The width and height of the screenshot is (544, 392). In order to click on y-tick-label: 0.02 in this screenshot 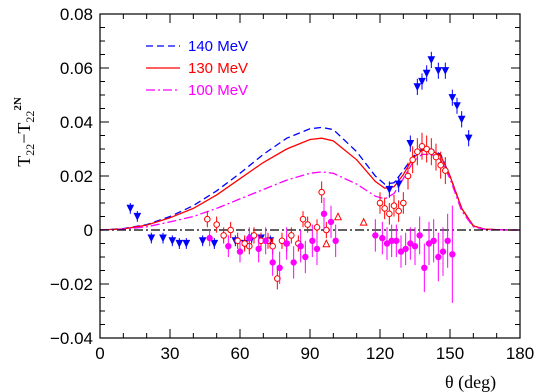, I will do `click(76, 176)`.